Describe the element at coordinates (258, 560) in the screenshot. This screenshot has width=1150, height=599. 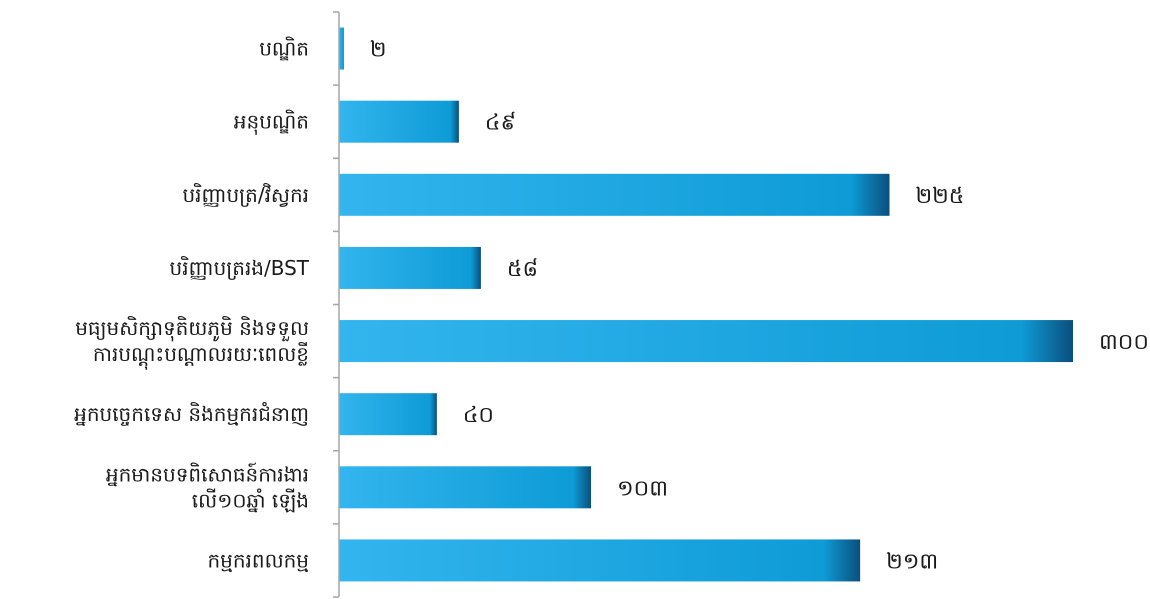
I see `category-label: កម្មករពលកម្ម` at that location.